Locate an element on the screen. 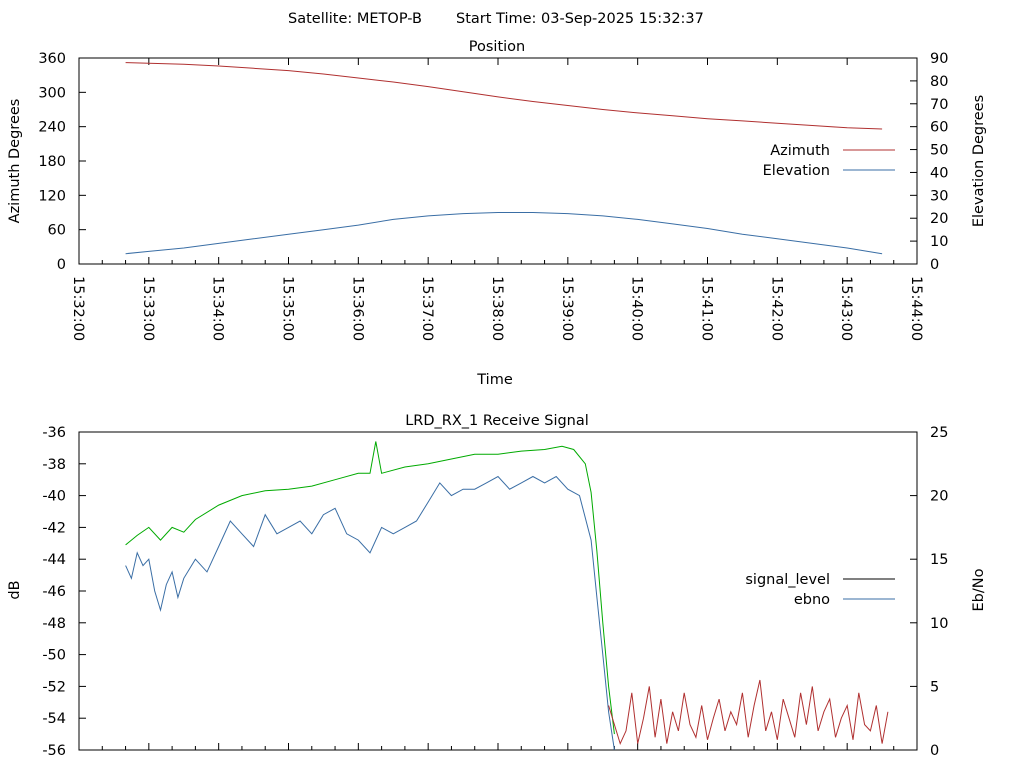 The height and width of the screenshot is (768, 1024). y-tick-label: -54 is located at coordinates (54, 719).